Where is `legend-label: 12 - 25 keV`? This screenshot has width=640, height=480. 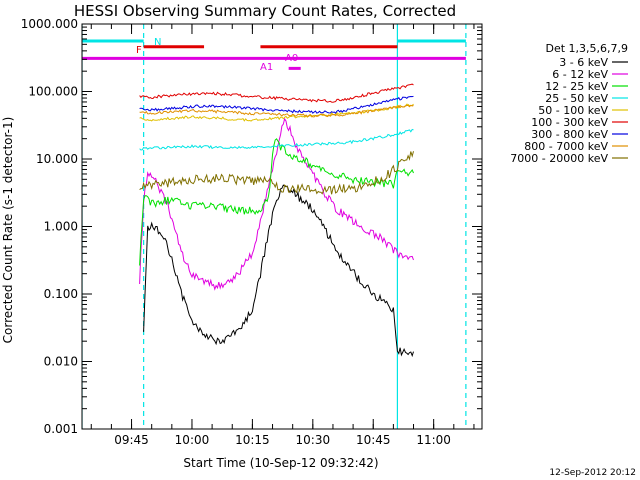
legend-label: 12 - 25 keV is located at coordinates (576, 86).